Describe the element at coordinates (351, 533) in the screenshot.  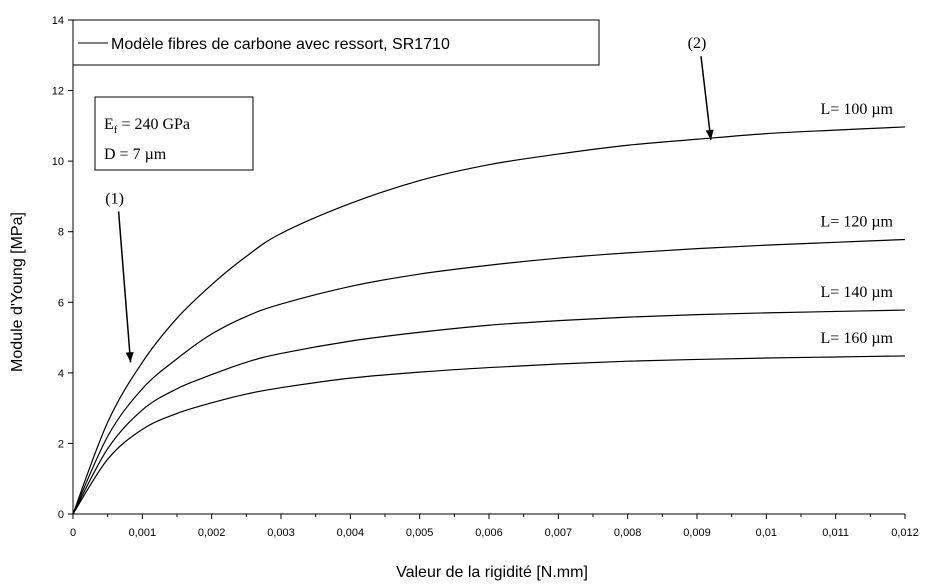
I see `x-tick-label: 0,004` at that location.